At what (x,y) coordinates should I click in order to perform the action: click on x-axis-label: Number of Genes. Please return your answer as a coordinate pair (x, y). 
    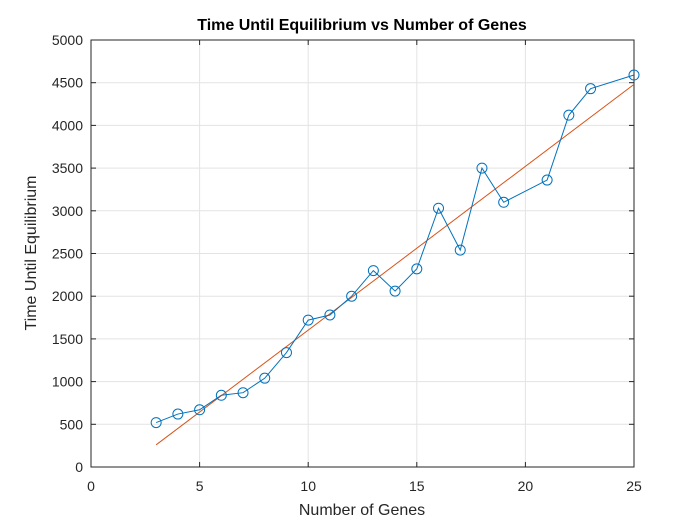
    Looking at the image, I should click on (362, 510).